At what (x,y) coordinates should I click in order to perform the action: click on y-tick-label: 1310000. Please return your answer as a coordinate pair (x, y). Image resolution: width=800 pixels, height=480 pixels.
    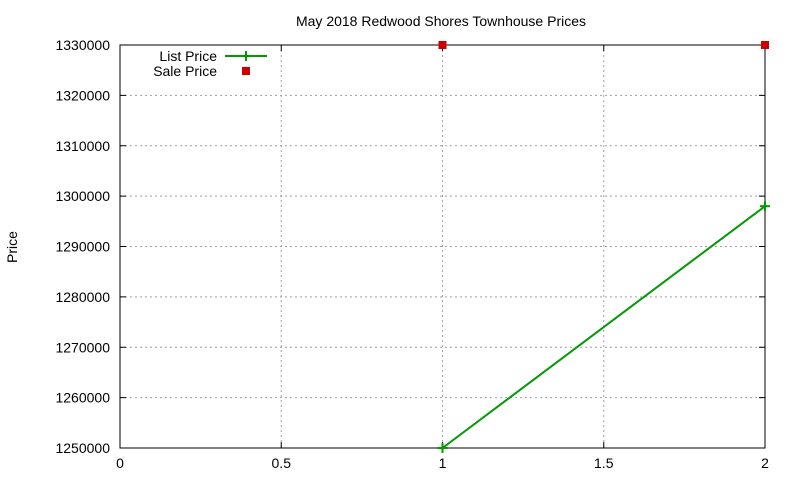
    Looking at the image, I should click on (82, 146).